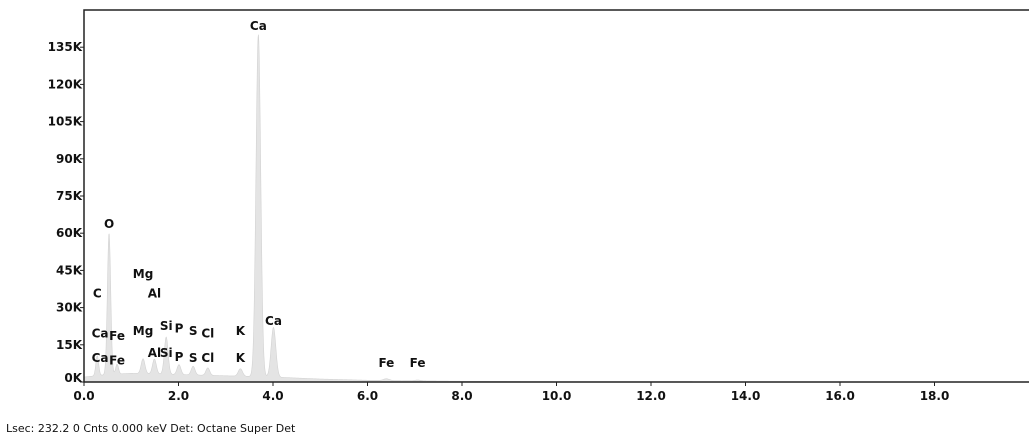 Image resolution: width=1029 pixels, height=438 pixels. Describe the element at coordinates (746, 396) in the screenshot. I see `x-tick-label: 14.0` at that location.